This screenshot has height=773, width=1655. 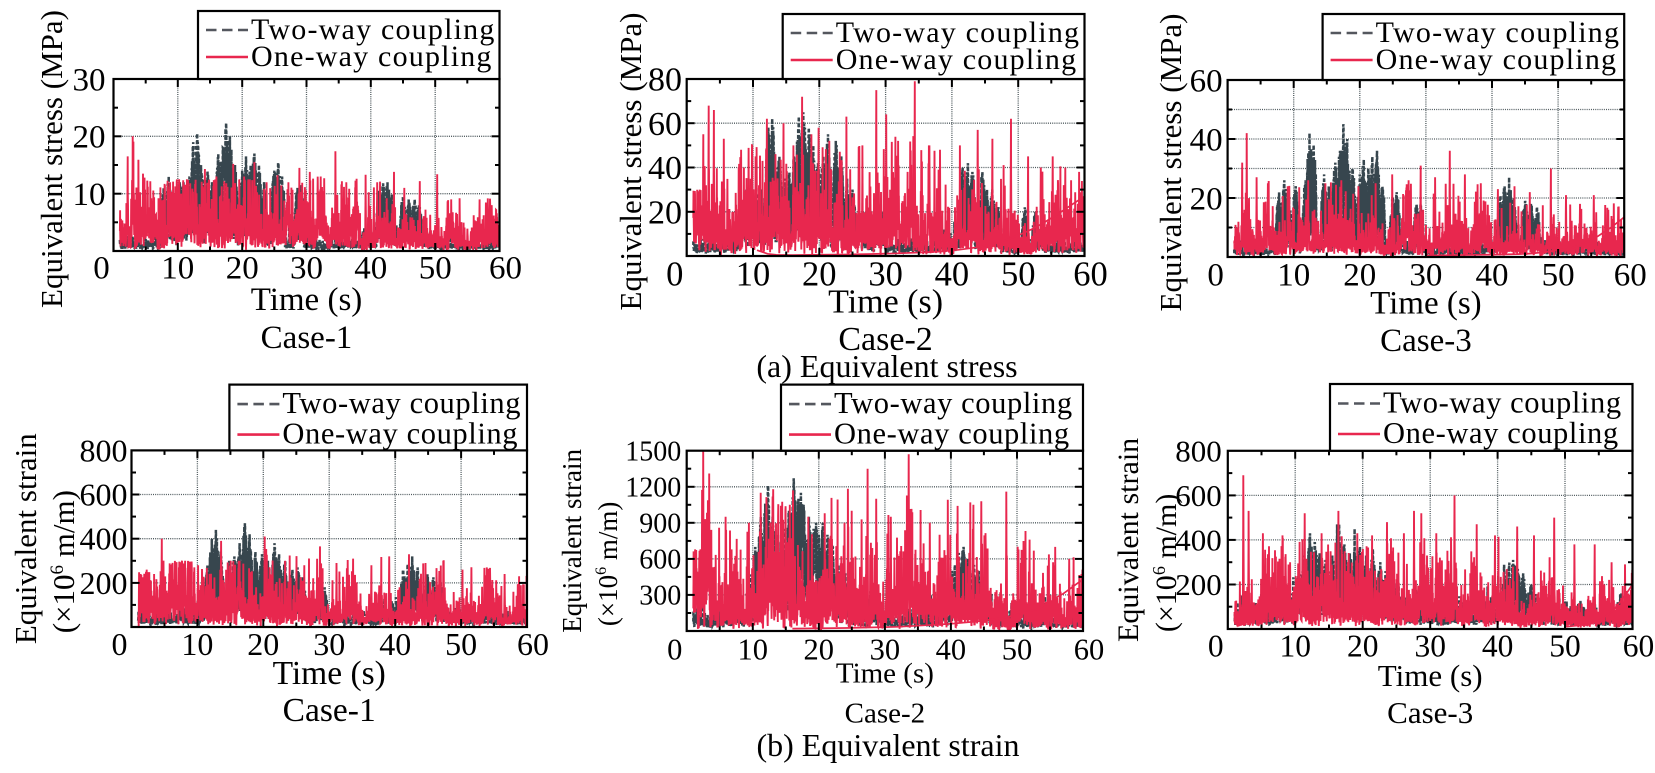 What do you see at coordinates (665, 80) in the screenshot?
I see `svg-text: 80` at bounding box center [665, 80].